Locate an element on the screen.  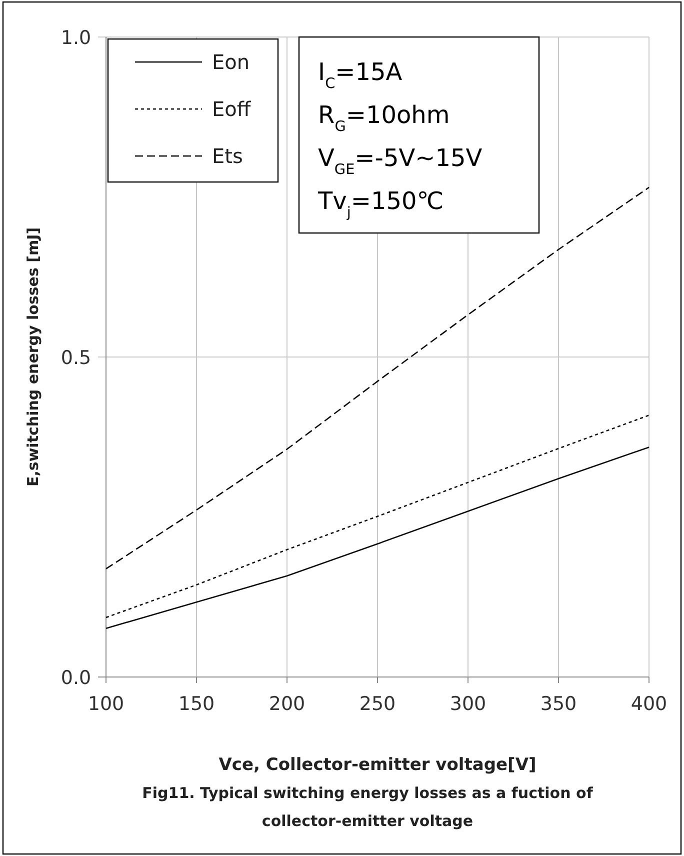
y-tick-label: 0.0 is located at coordinates (76, 678).